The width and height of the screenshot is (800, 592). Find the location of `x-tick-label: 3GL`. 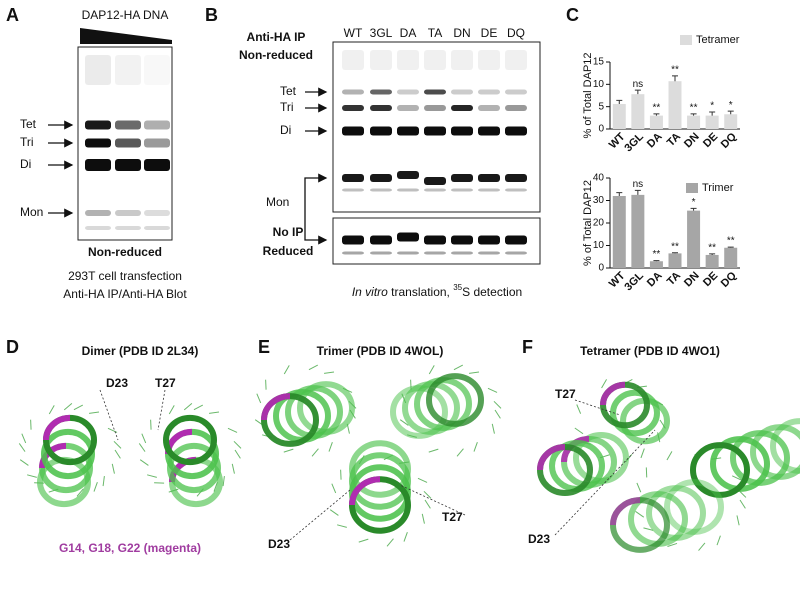

x-tick-label: 3GL is located at coordinates (634, 282).